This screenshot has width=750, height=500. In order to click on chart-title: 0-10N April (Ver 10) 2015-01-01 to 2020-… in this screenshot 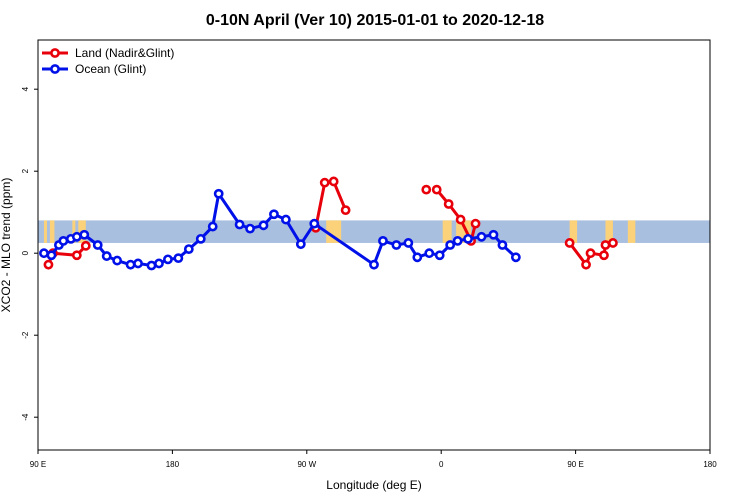, I will do `click(375, 20)`.